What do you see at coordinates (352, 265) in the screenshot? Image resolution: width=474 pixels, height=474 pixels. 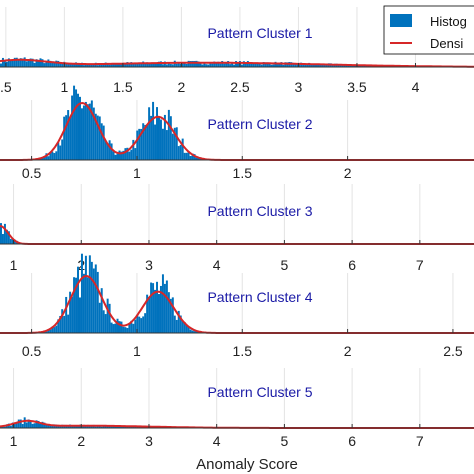 I see `x-tick-label: 6` at bounding box center [352, 265].